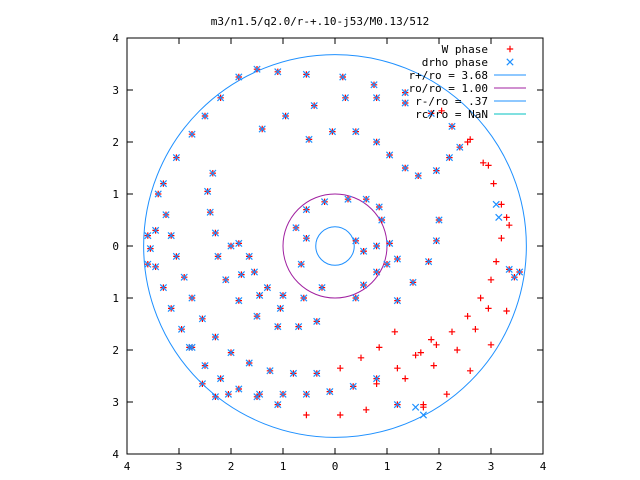 The height and width of the screenshot is (480, 640). I want to click on chart-title: m3/n1.5/q2.0/r-+.10-j53/M0.13/512, so click(320, 21).